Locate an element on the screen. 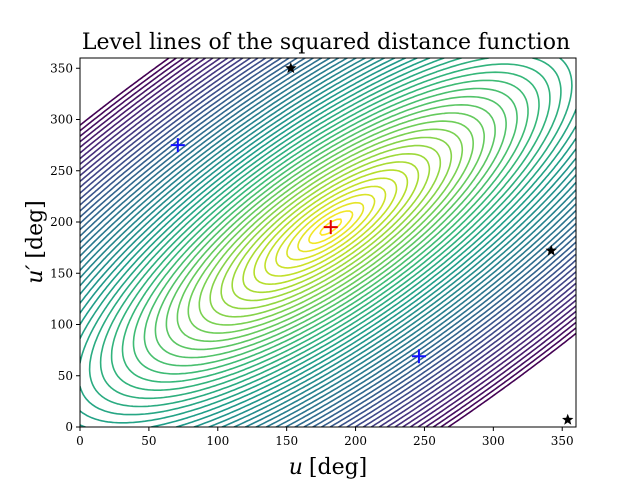  x-axis-variable: u is located at coordinates (296, 467).